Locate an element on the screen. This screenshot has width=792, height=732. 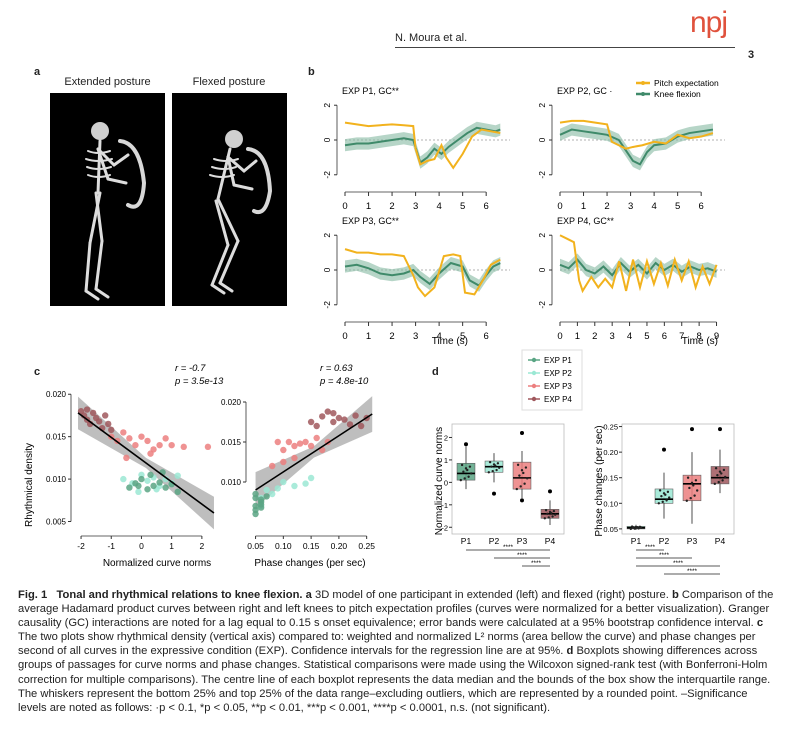
flexed-posture-title: Flexed posture is located at coordinates (229, 82).